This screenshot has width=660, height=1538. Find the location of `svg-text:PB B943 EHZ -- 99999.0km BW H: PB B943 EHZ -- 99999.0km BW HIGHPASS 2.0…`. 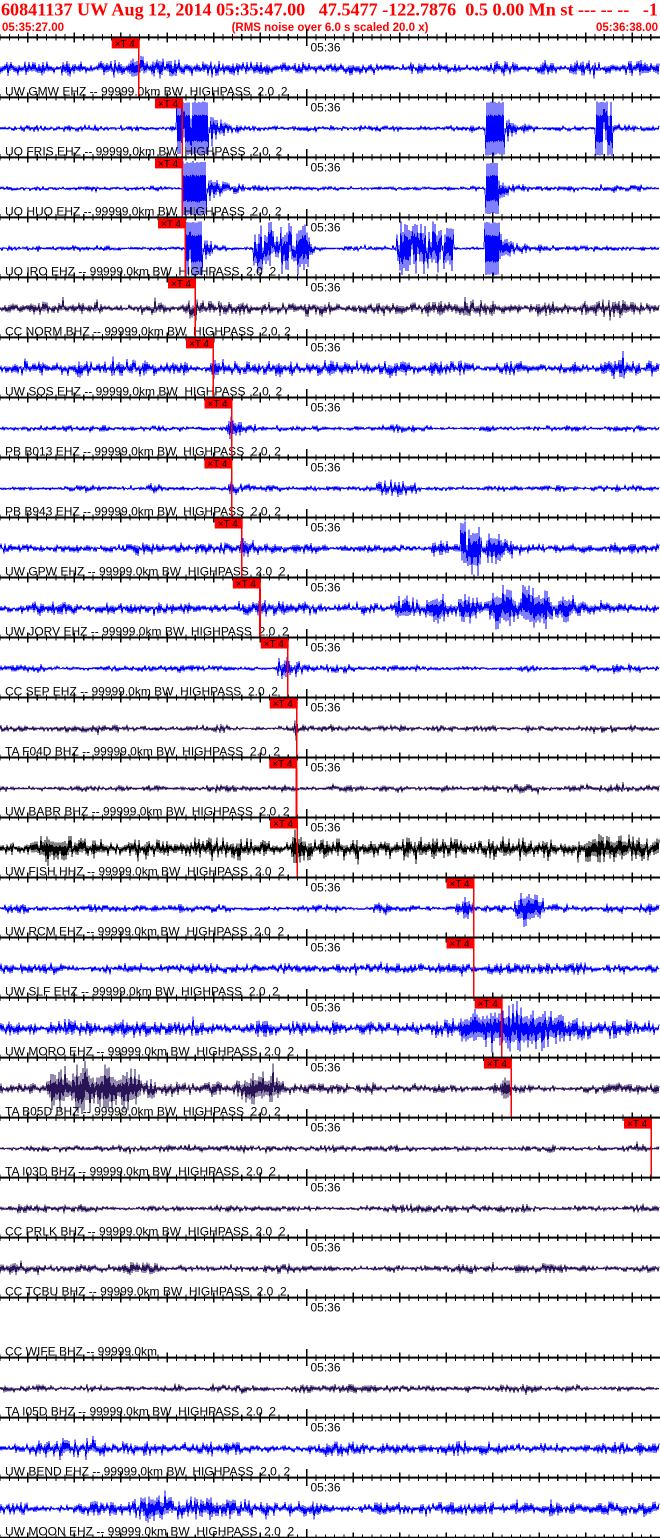

svg-text:PB B943 EHZ -- 99999.0km BW H: PB B943 EHZ -- 99999.0km BW HIGHPASS 2.0… is located at coordinates (143, 512).